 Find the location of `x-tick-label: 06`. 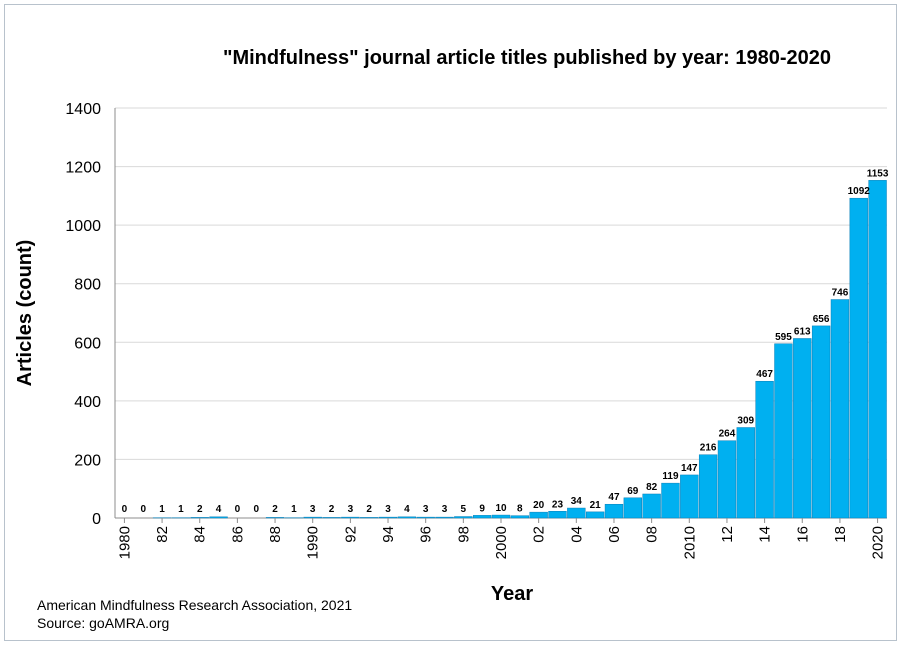

x-tick-label: 06 is located at coordinates (614, 534).